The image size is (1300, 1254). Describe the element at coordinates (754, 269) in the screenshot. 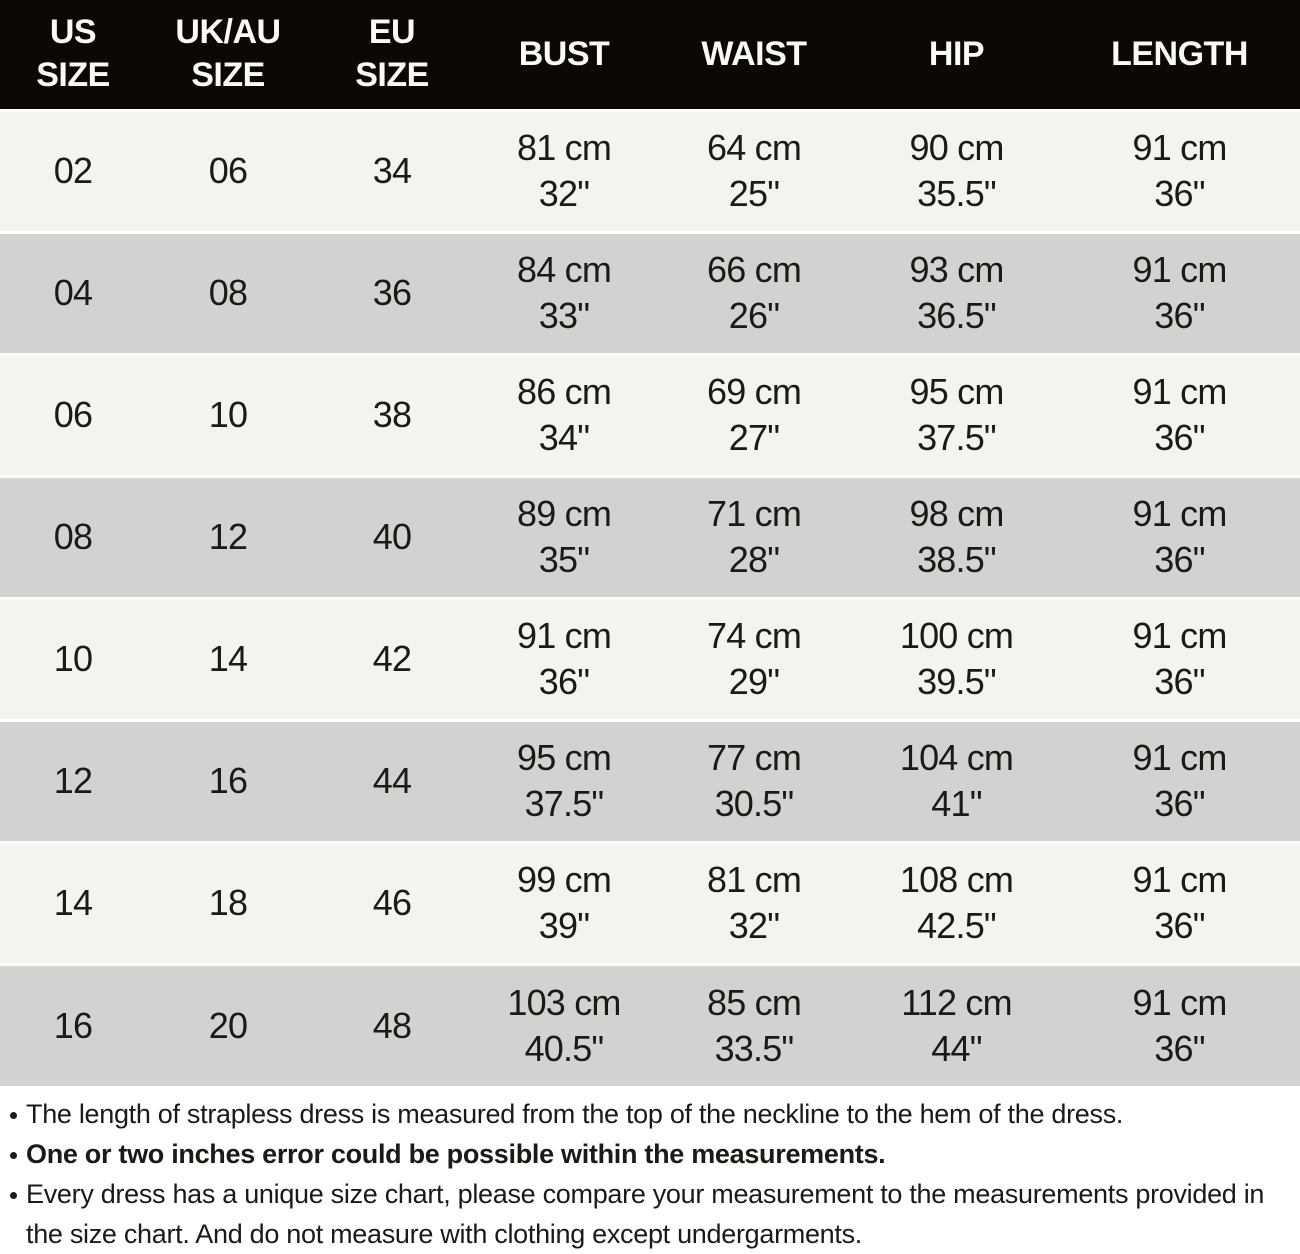

I see `waist-cm-value: 66 cm` at that location.